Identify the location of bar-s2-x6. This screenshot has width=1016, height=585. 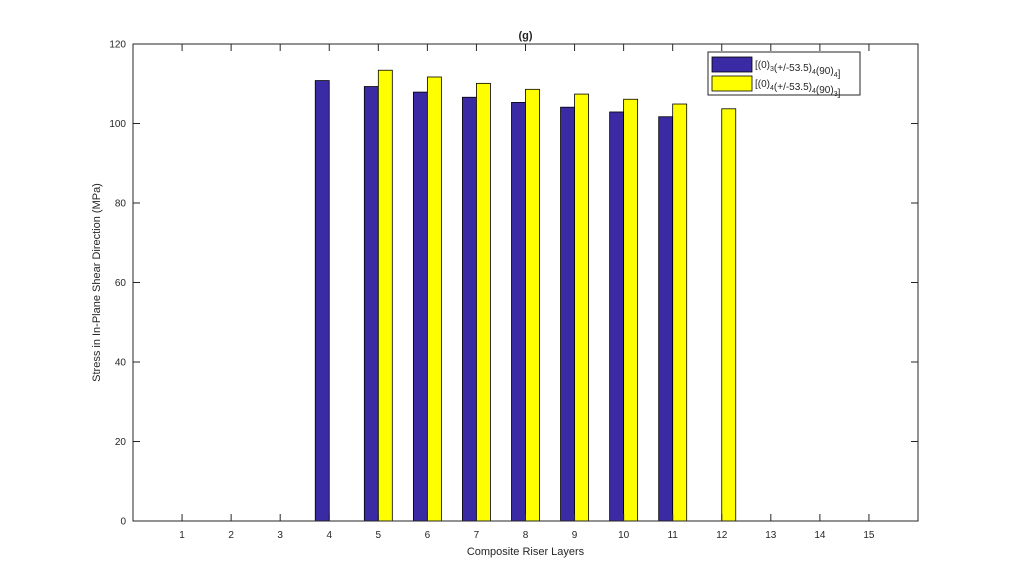
(434, 299).